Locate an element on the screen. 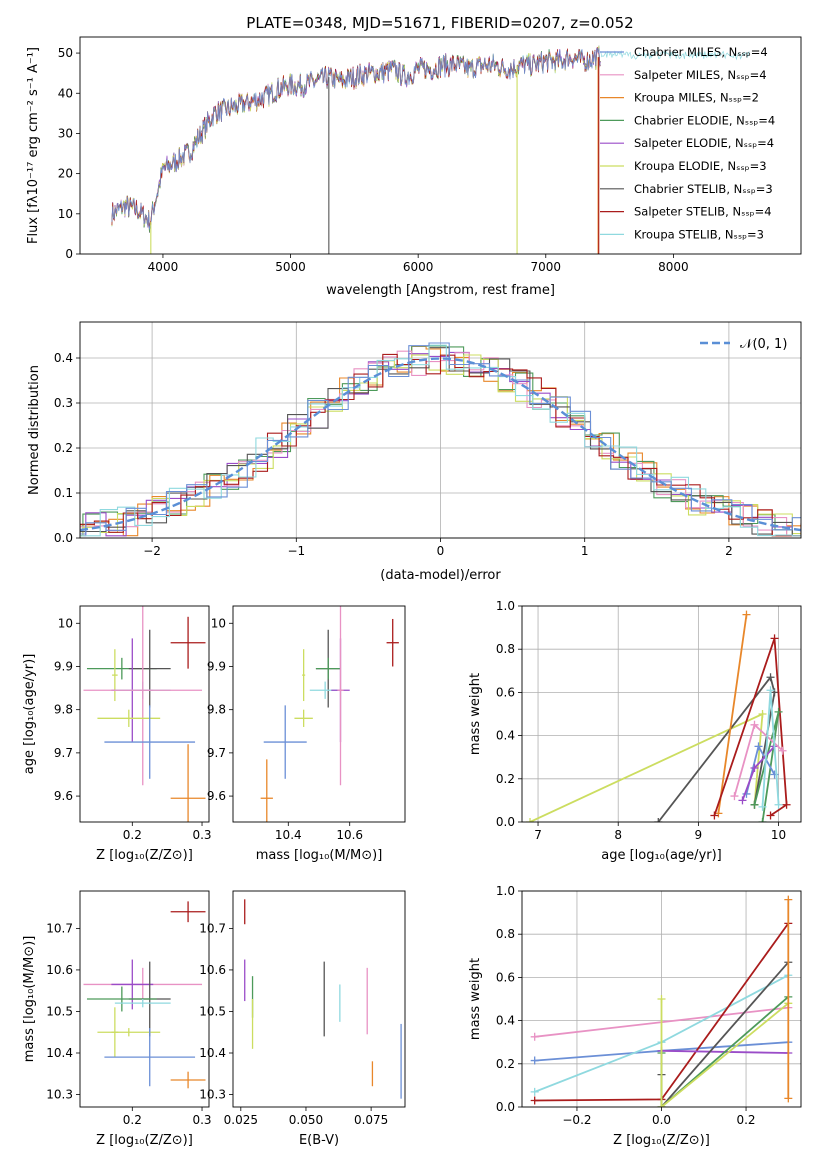  legend-entry: Chabrier ELODIE, Nₛₛₚ=4 is located at coordinates (704, 120).